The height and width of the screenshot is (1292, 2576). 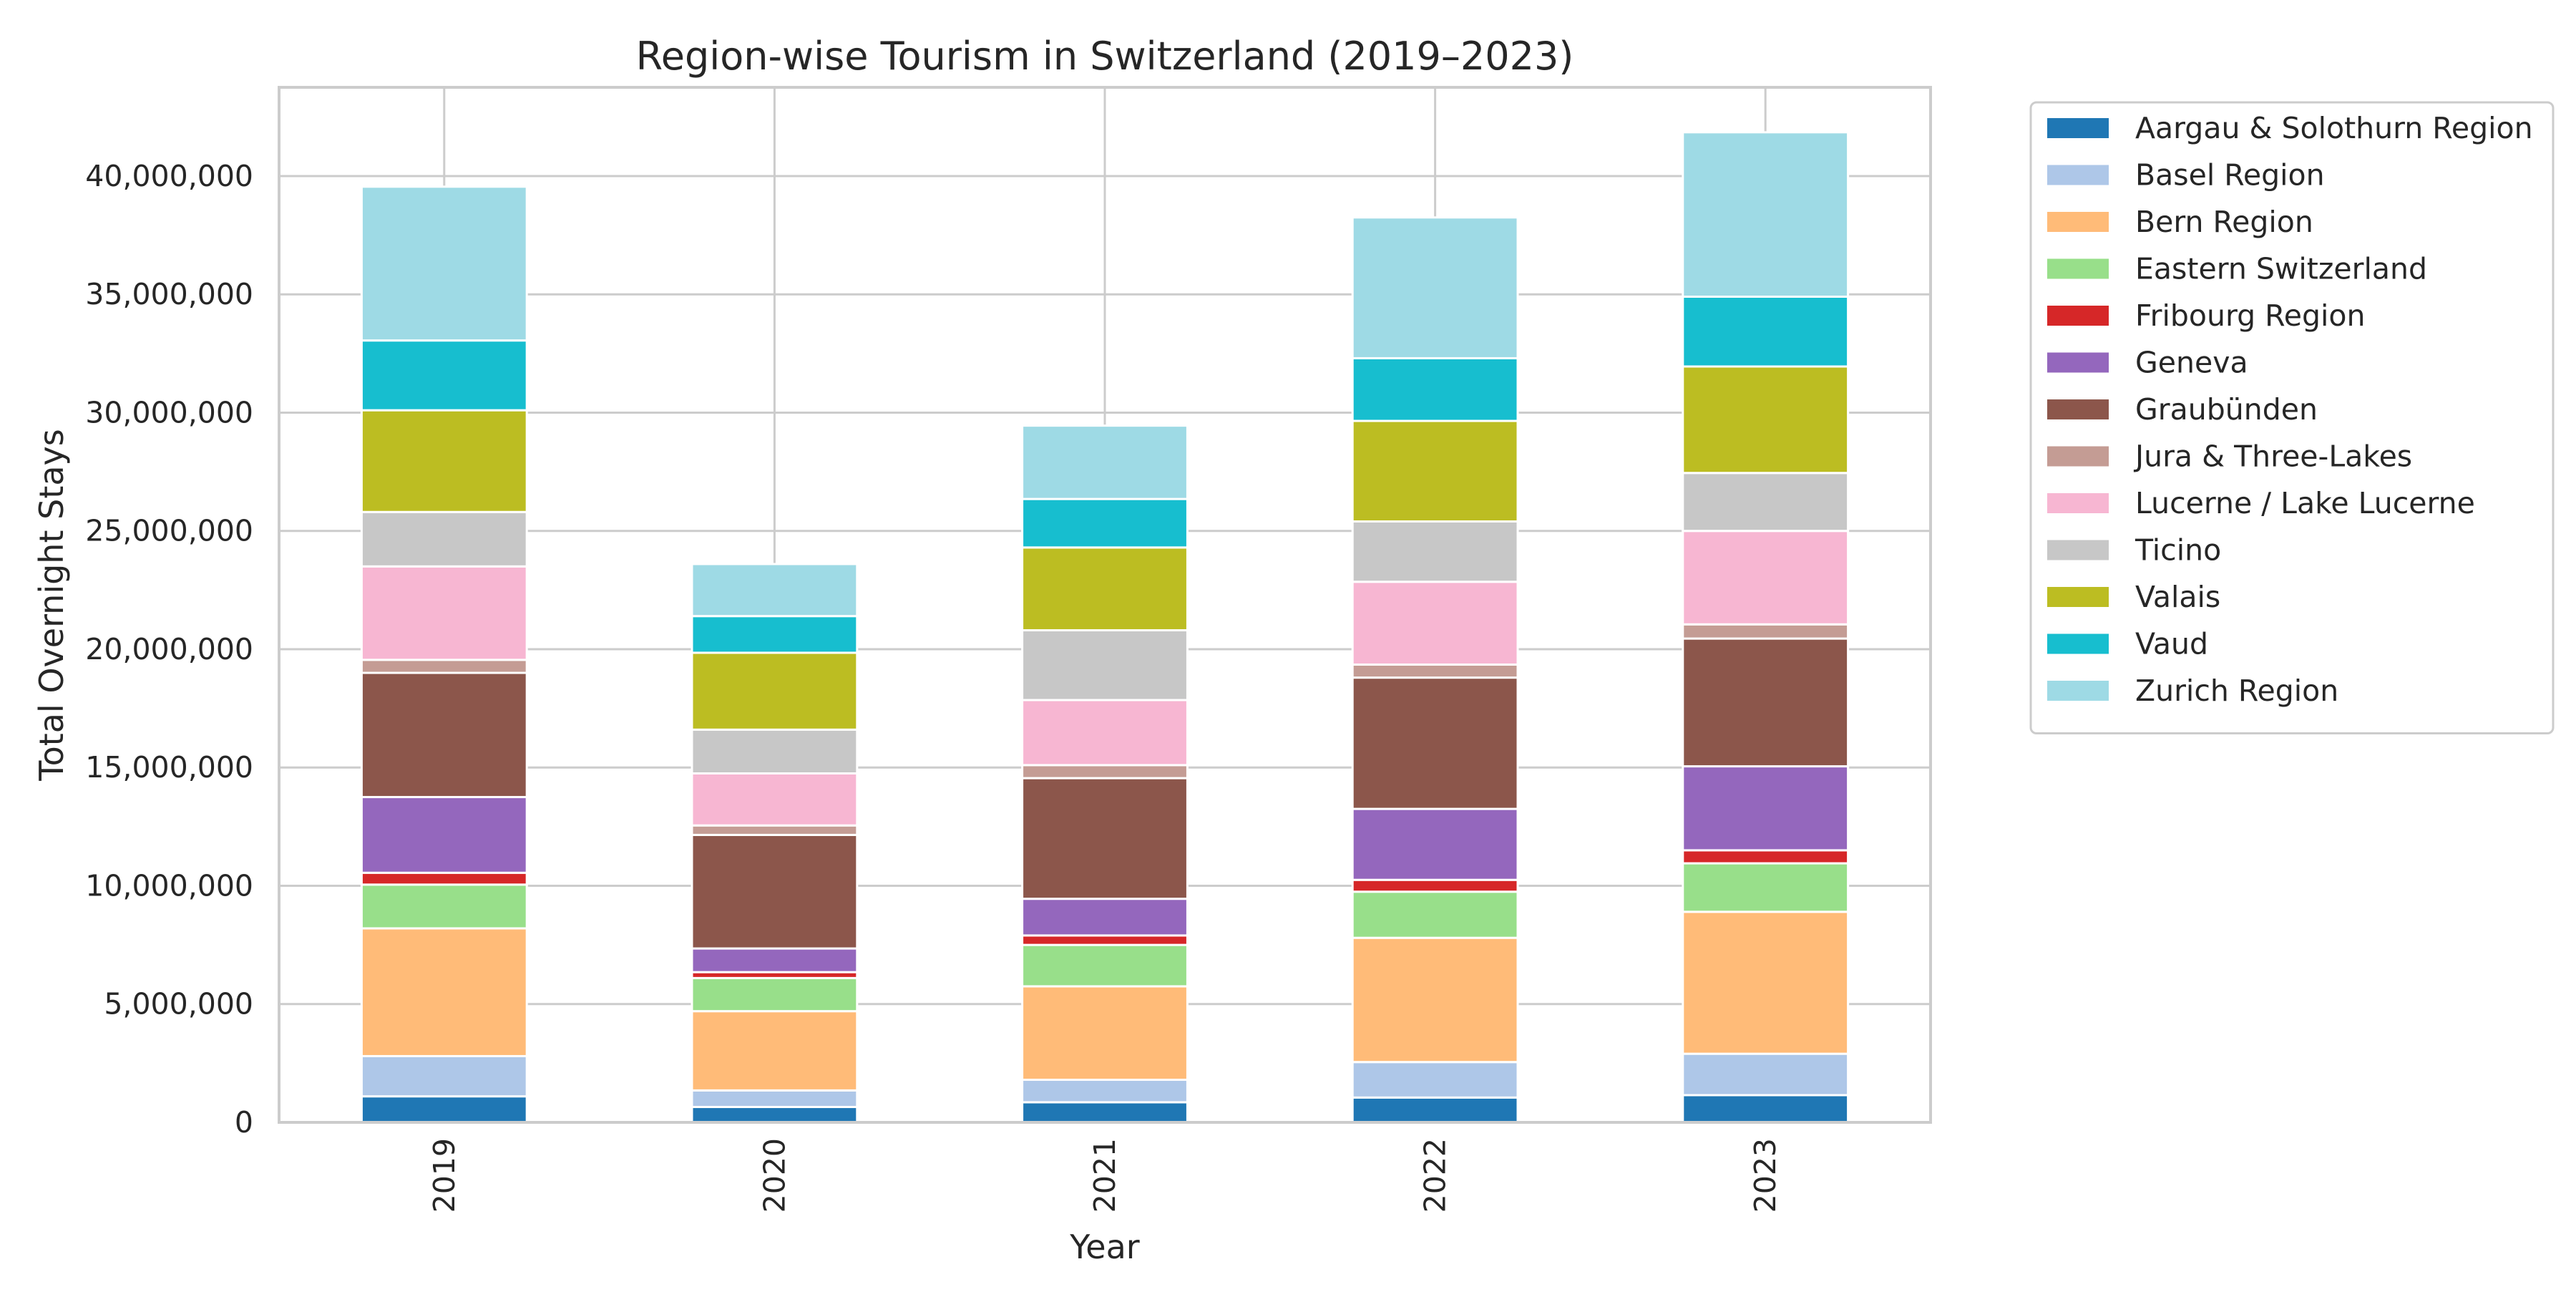 I want to click on x-tick-label: 2020, so click(x=774, y=1175).